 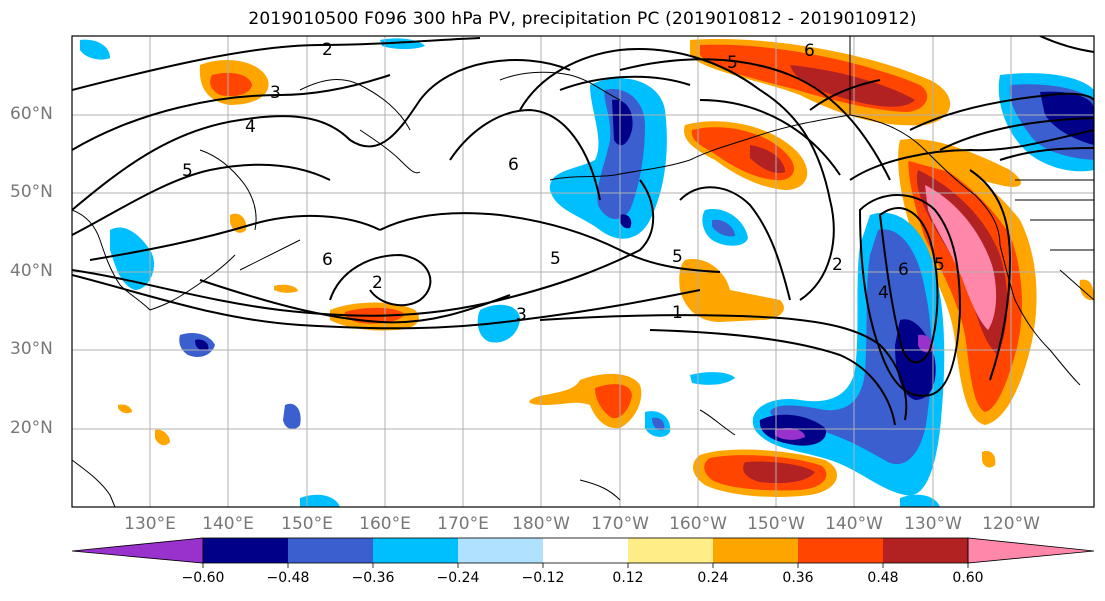 I want to click on colorbar-tick-label: 0.36, so click(x=798, y=578).